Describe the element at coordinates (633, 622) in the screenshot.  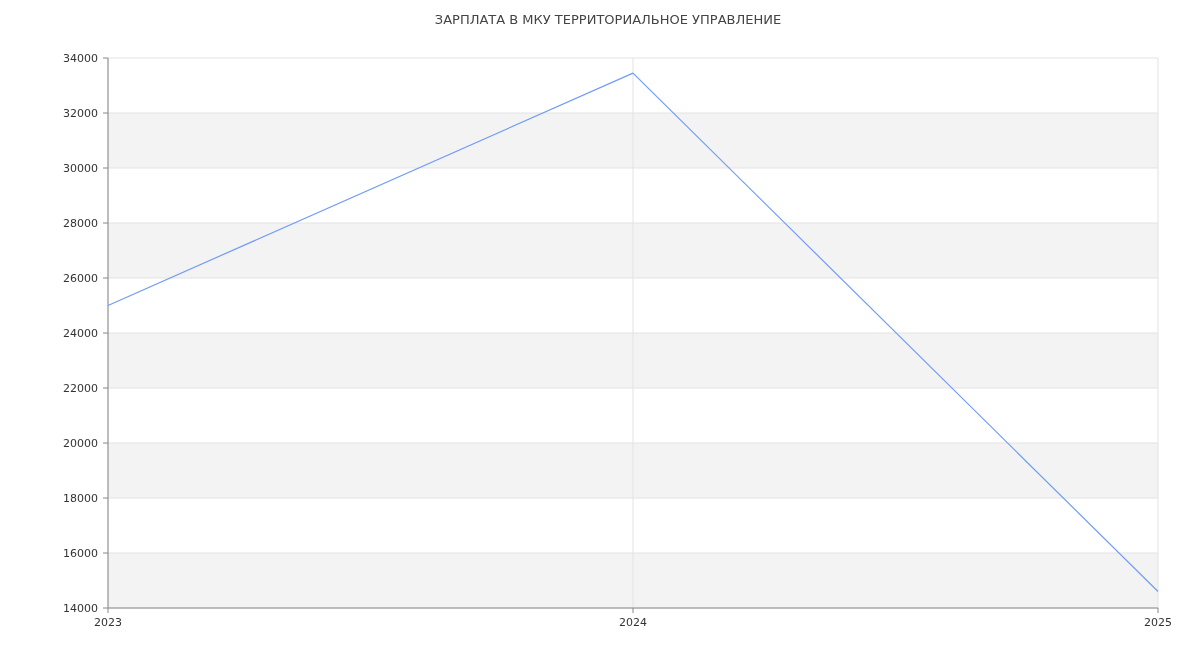
I see `x-tick-label: 2024` at that location.